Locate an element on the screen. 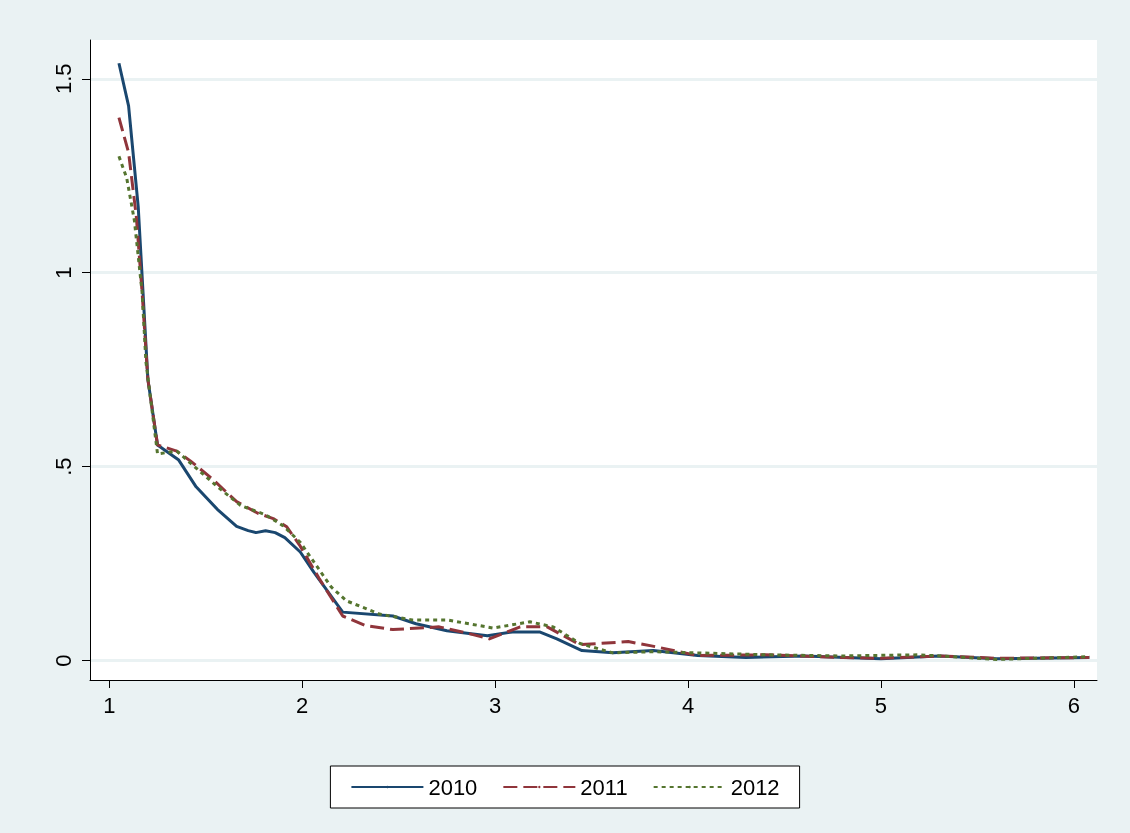 The image size is (1130, 833). y-tick-label: 1 is located at coordinates (63, 272).